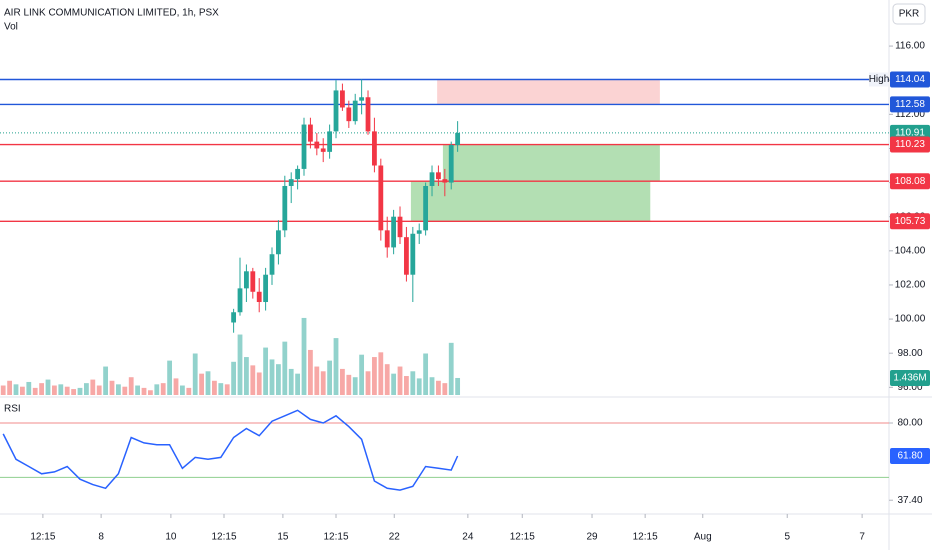 The image size is (932, 550). I want to click on currency-button, so click(909, 14).